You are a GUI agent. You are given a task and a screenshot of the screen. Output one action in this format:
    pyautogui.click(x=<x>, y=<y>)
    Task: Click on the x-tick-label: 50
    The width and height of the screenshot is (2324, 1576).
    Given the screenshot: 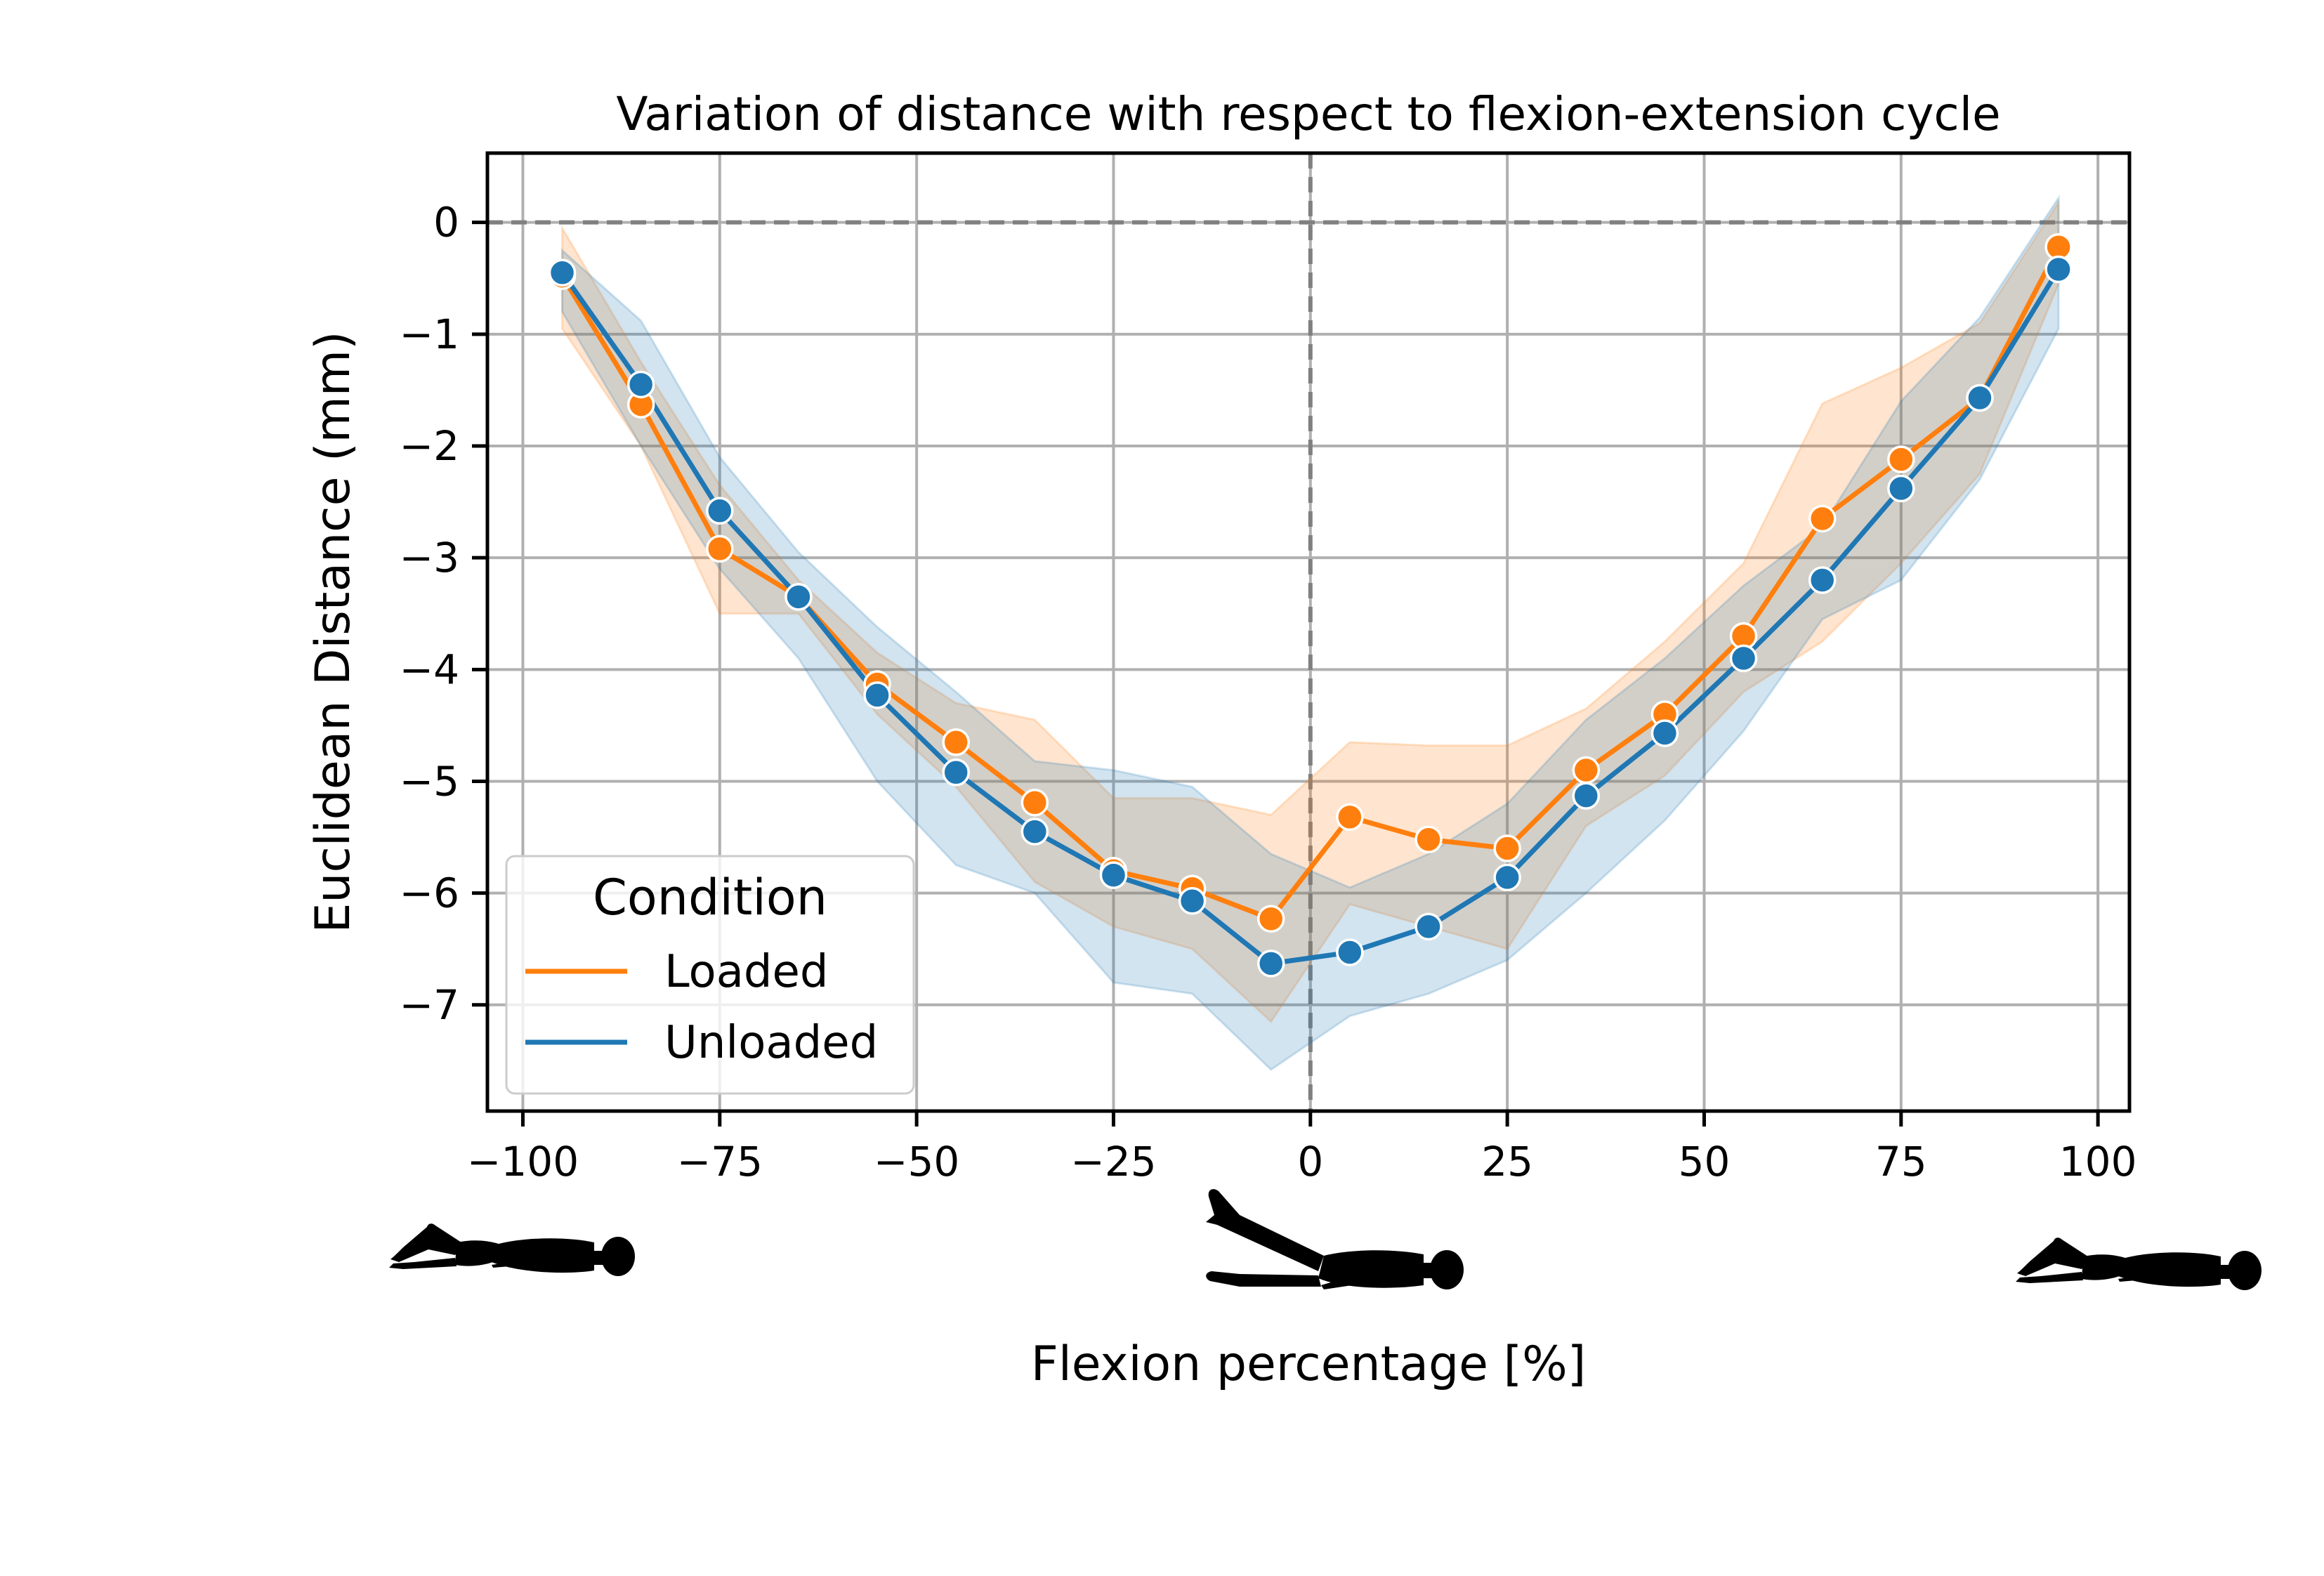 What is the action you would take?
    pyautogui.click(x=1705, y=1162)
    